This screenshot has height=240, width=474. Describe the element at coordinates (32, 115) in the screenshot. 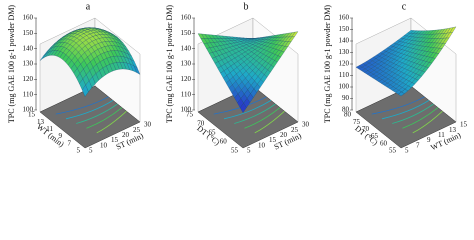

I see `x-tick-label: 15` at that location.